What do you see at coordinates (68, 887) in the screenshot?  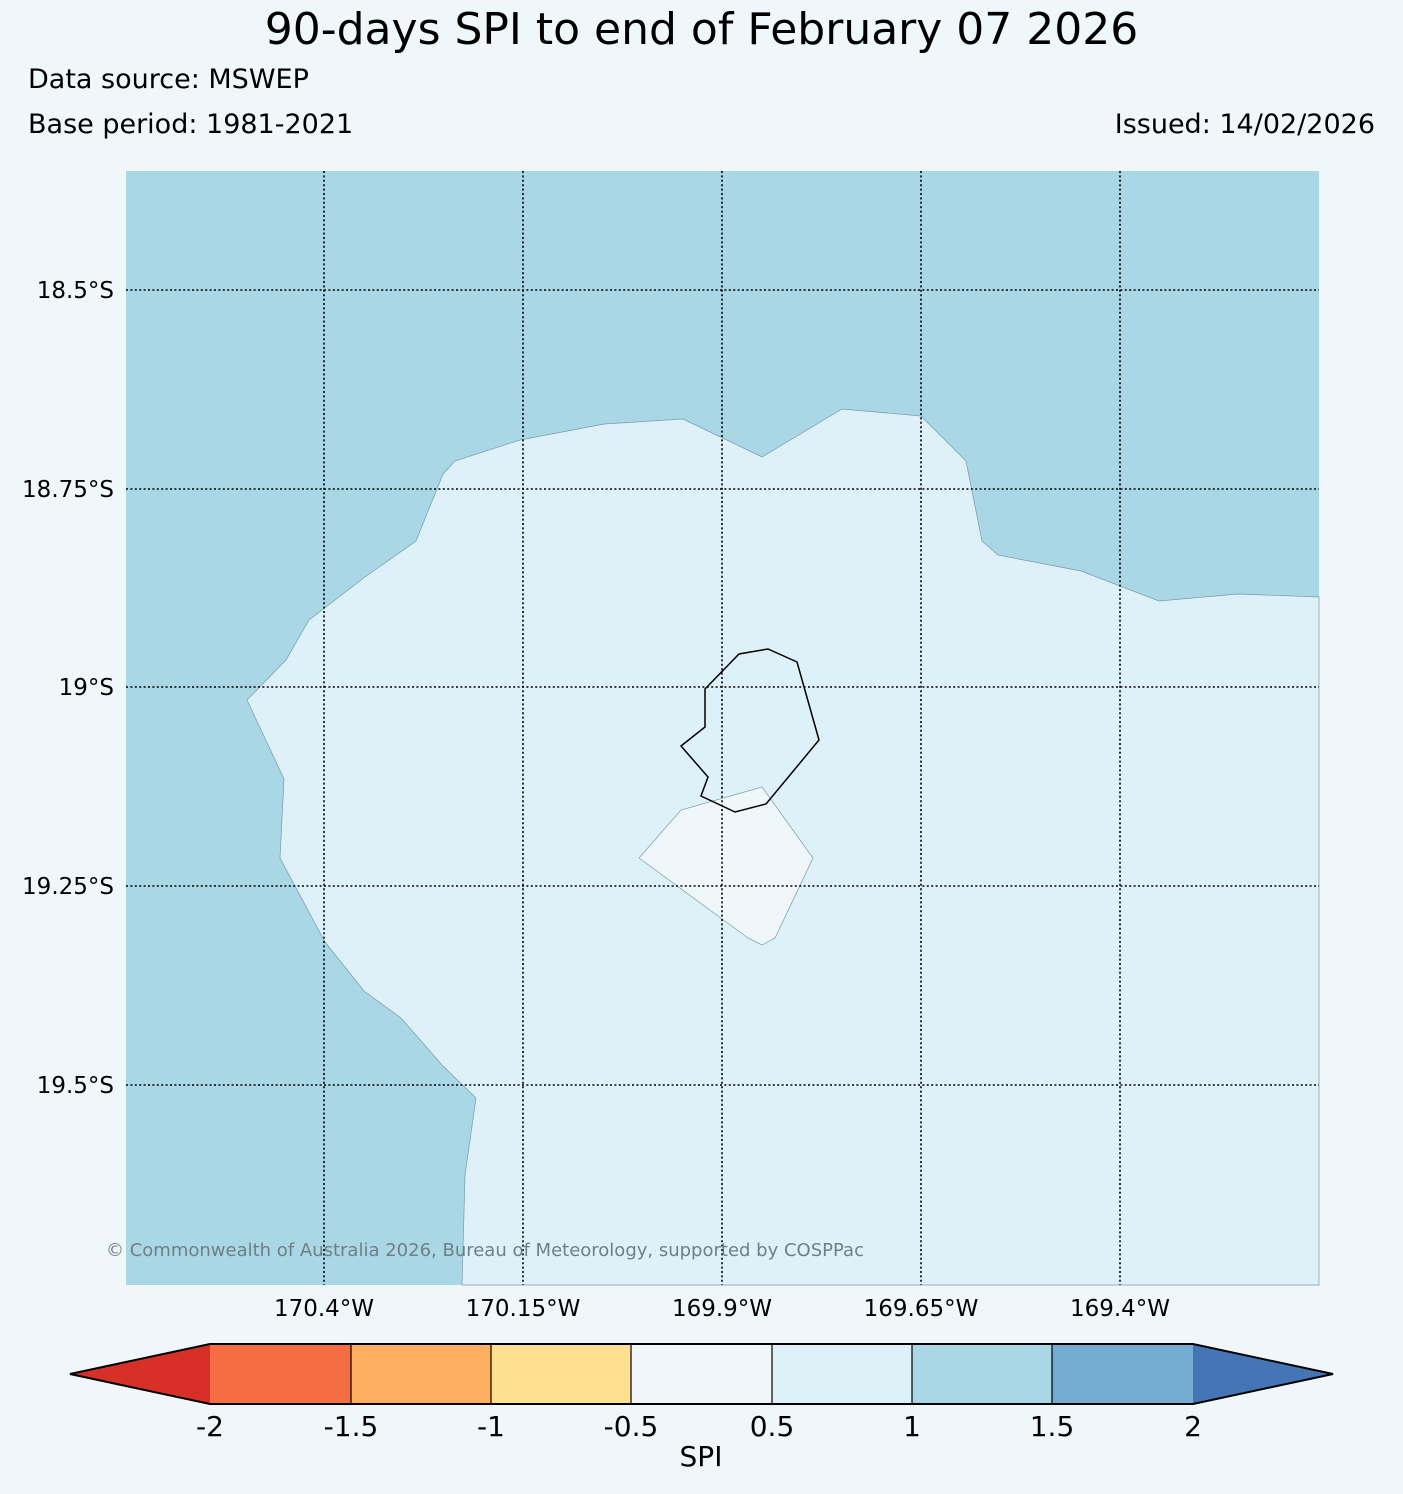 I see `latitude-label: 19.25°S` at bounding box center [68, 887].